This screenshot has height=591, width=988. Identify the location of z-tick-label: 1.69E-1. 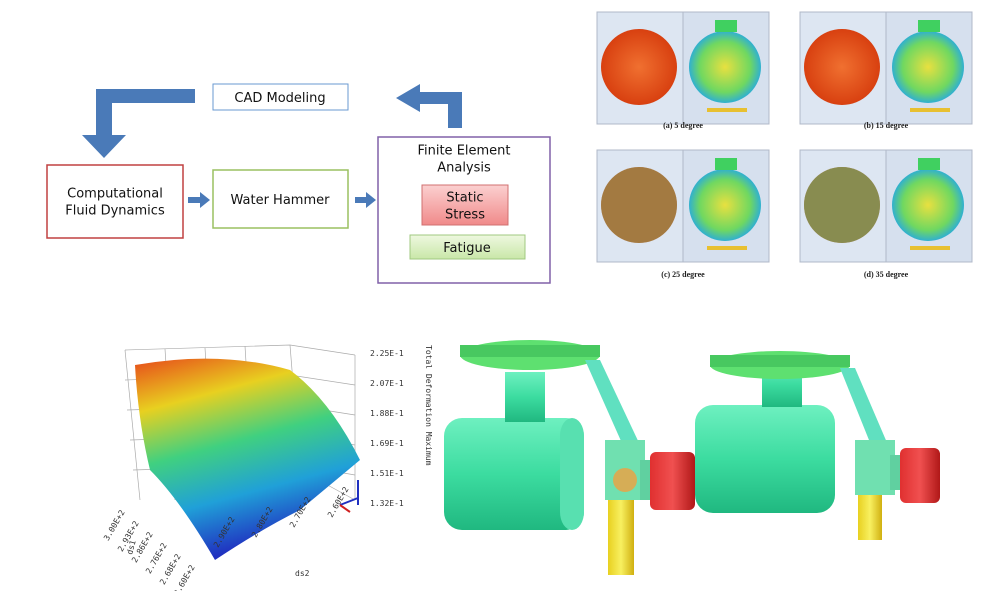
(387, 443).